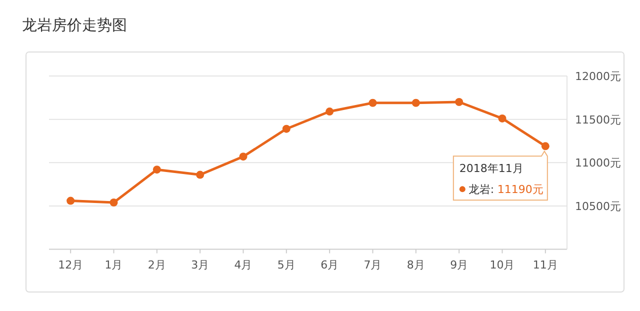 The height and width of the screenshot is (311, 640). Describe the element at coordinates (329, 265) in the screenshot. I see `x-tick-label: 6月` at that location.